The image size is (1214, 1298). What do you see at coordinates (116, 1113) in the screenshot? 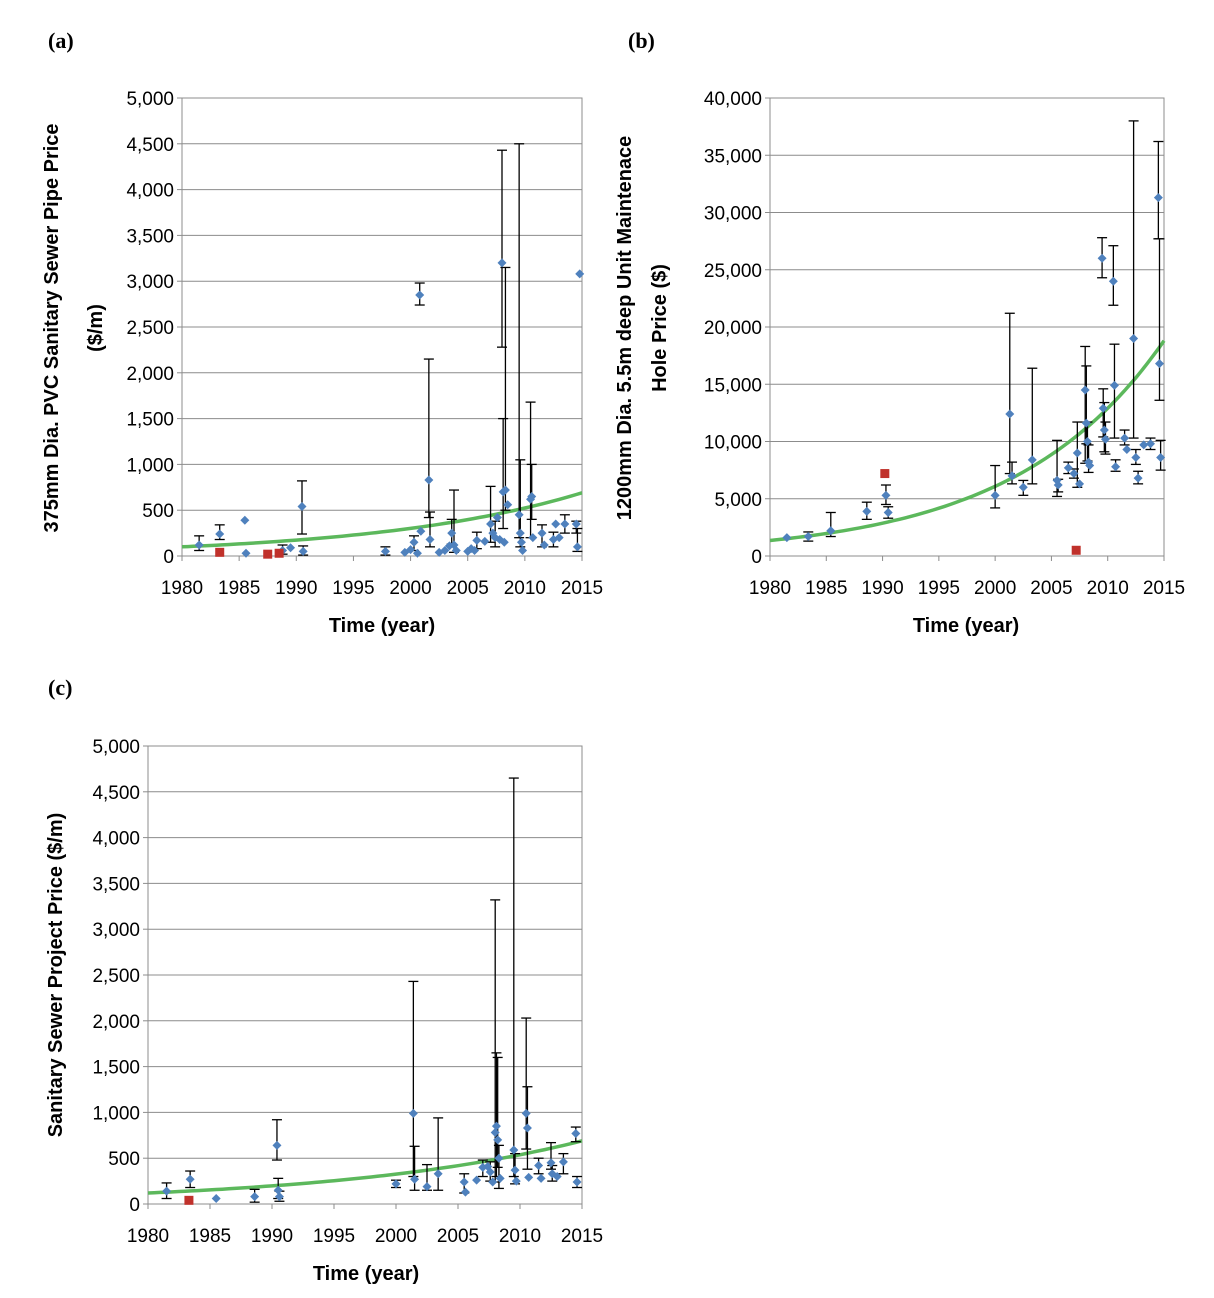
I see `y-tick-label: 1,000` at bounding box center [116, 1113].